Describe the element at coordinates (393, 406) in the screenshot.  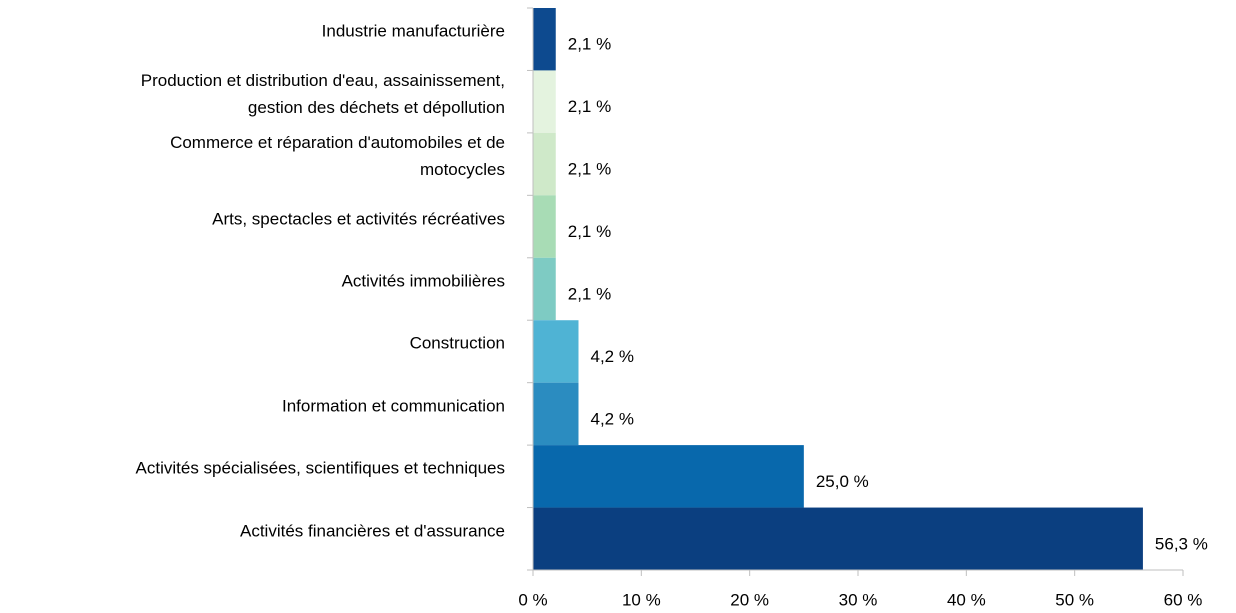
I see `category-label: Information et communication` at that location.